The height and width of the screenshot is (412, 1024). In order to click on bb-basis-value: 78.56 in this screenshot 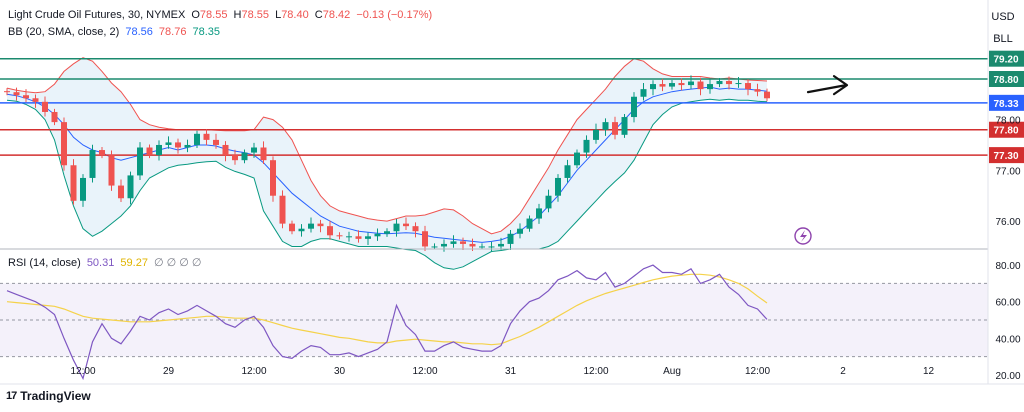, I will do `click(139, 32)`.